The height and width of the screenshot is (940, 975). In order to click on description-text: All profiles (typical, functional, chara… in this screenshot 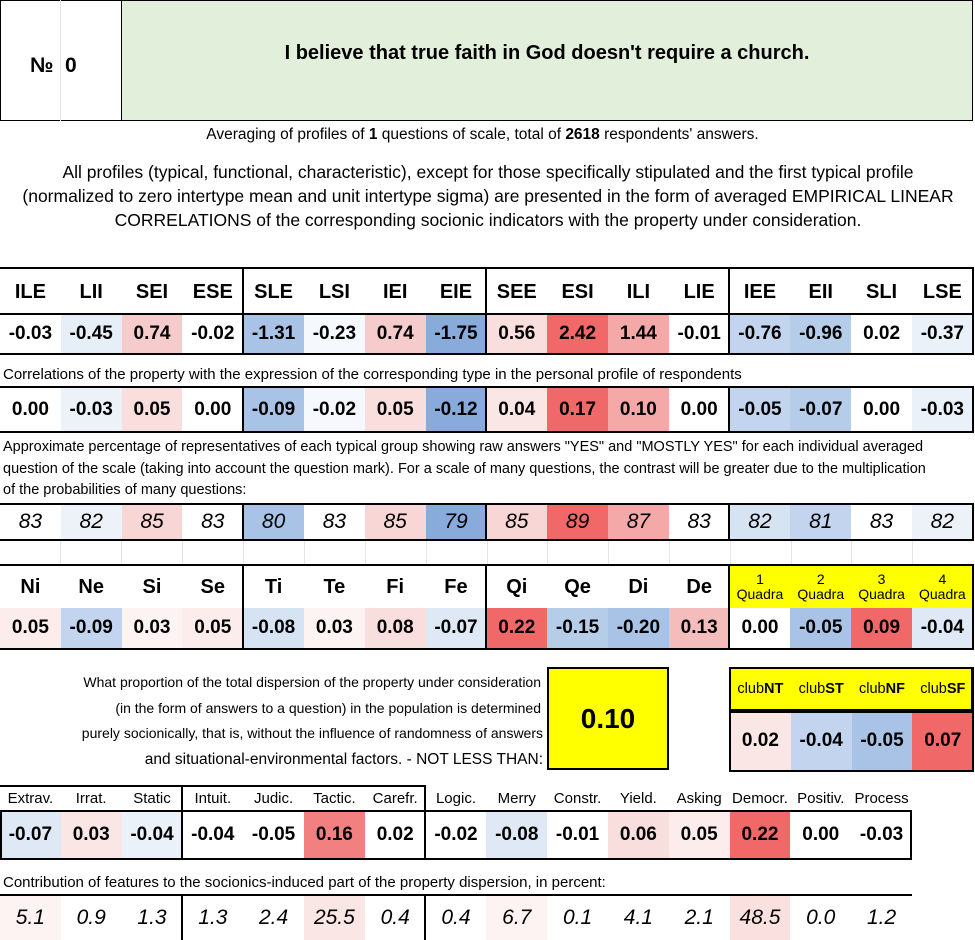, I will do `click(488, 196)`.